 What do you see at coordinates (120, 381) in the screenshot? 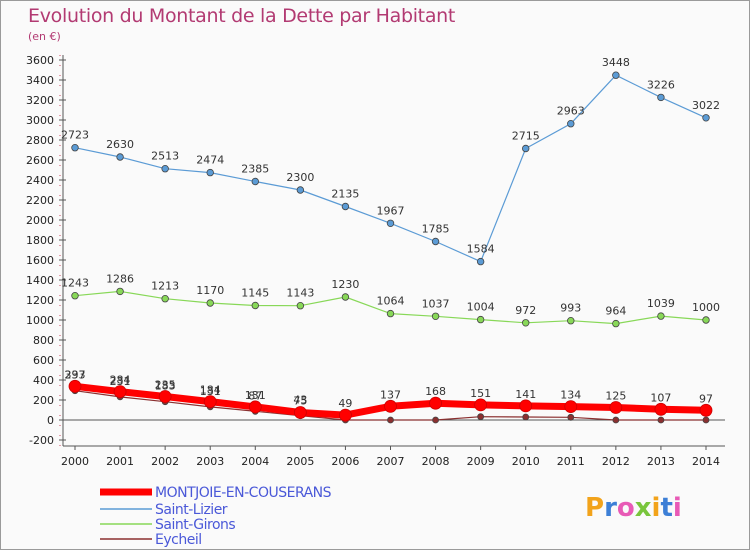
I see `data-label: 231` at bounding box center [120, 381].